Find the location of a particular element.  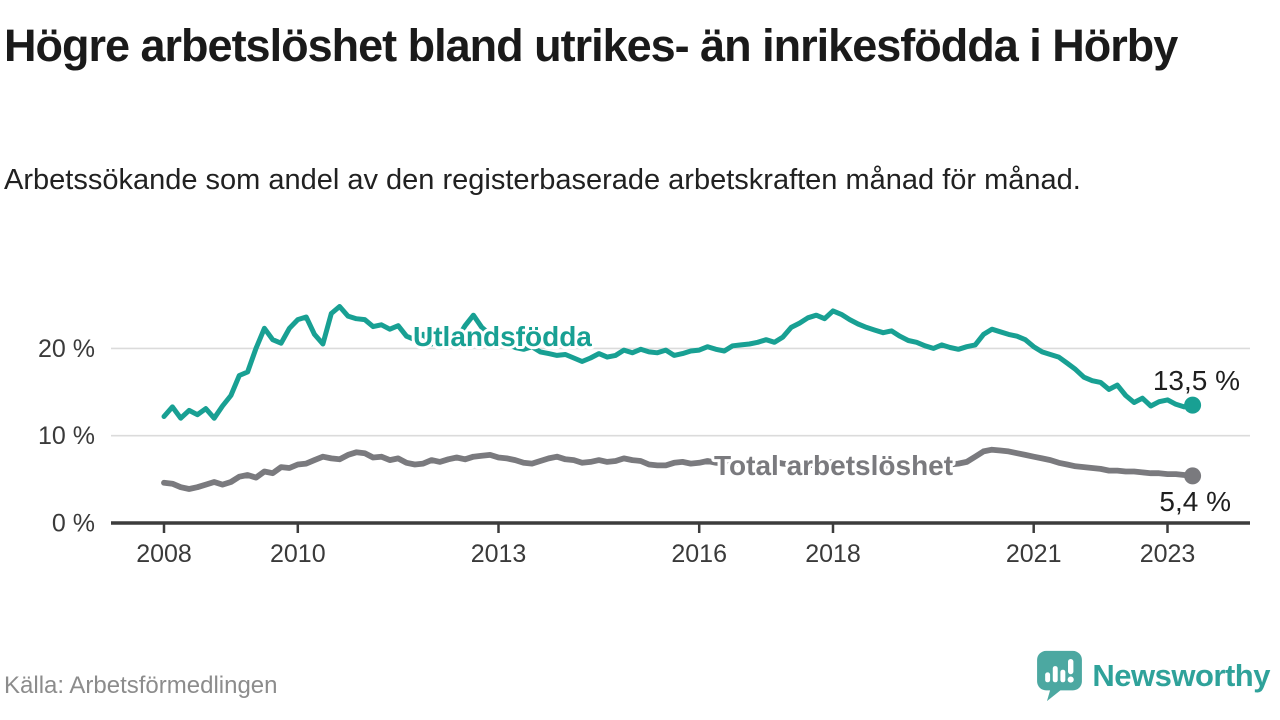

x-tick-label: 2010 is located at coordinates (298, 554).